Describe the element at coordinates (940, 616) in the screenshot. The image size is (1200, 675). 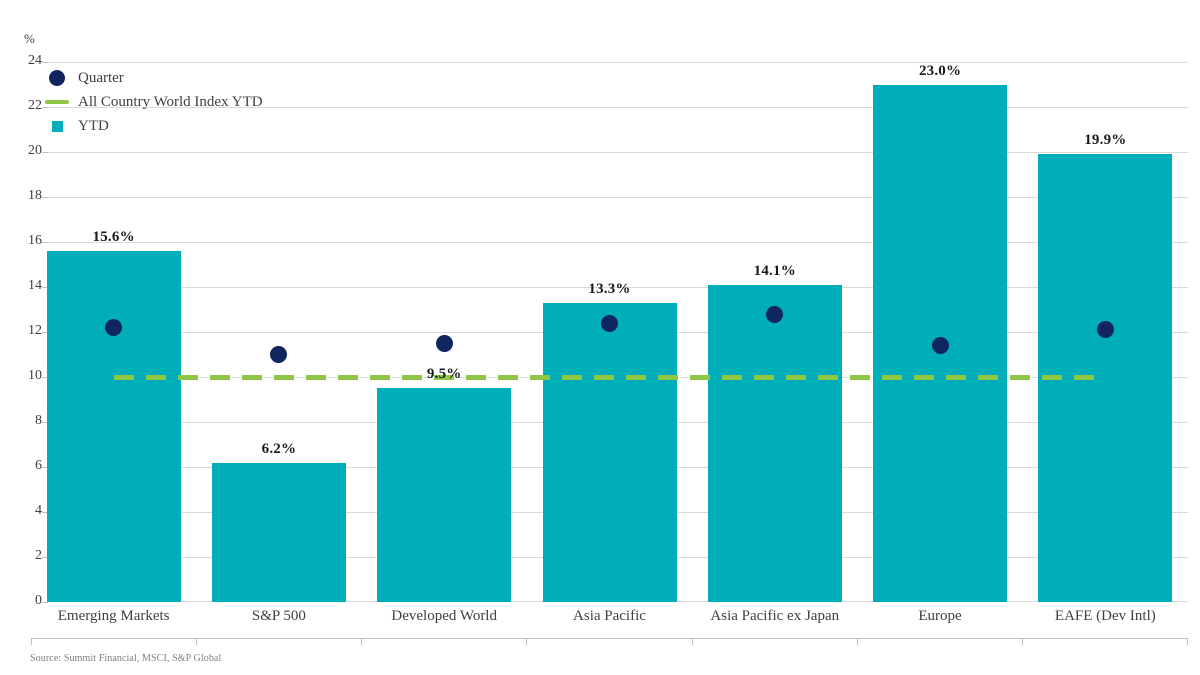
I see `category-label-5: Europe` at that location.